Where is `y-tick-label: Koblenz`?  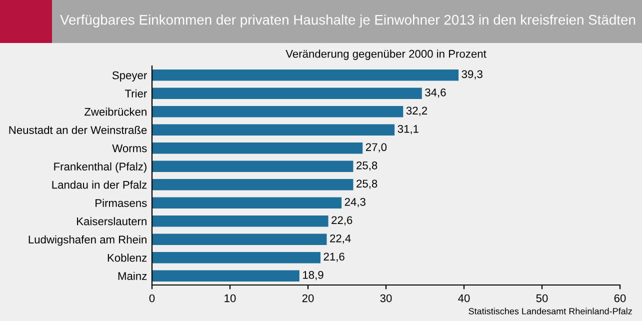 y-tick-label: Koblenz is located at coordinates (127, 258).